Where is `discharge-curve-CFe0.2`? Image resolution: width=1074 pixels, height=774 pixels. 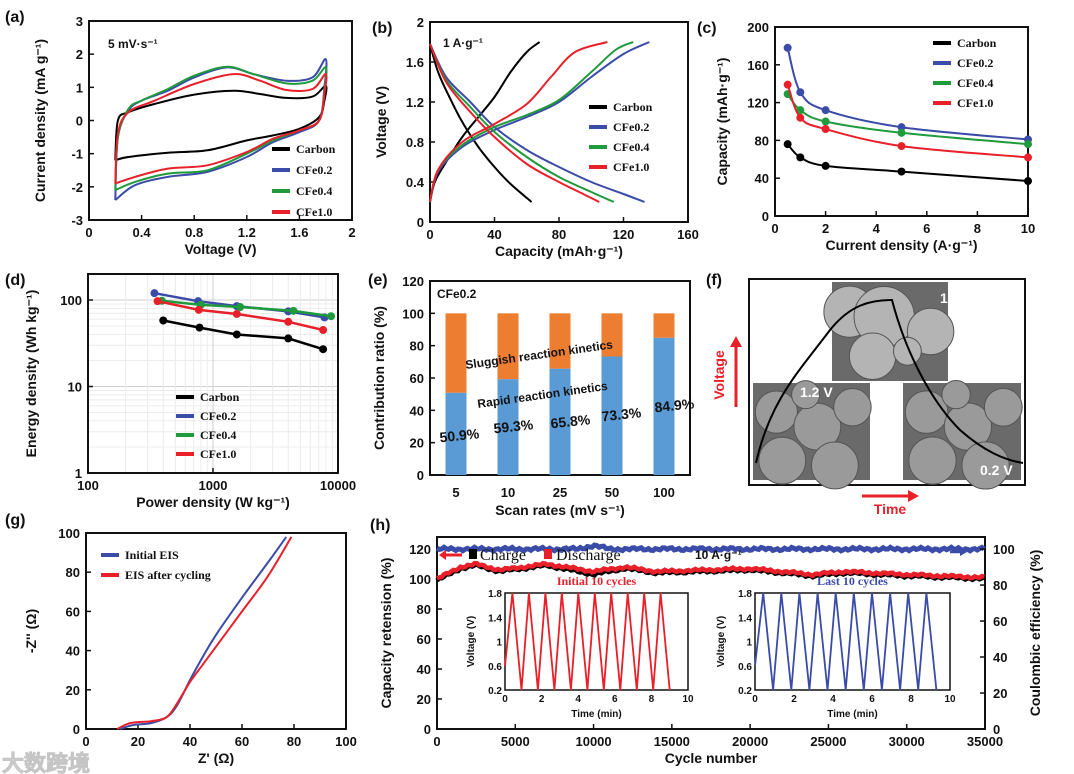
discharge-curve-CFe0.2 is located at coordinates (537, 123).